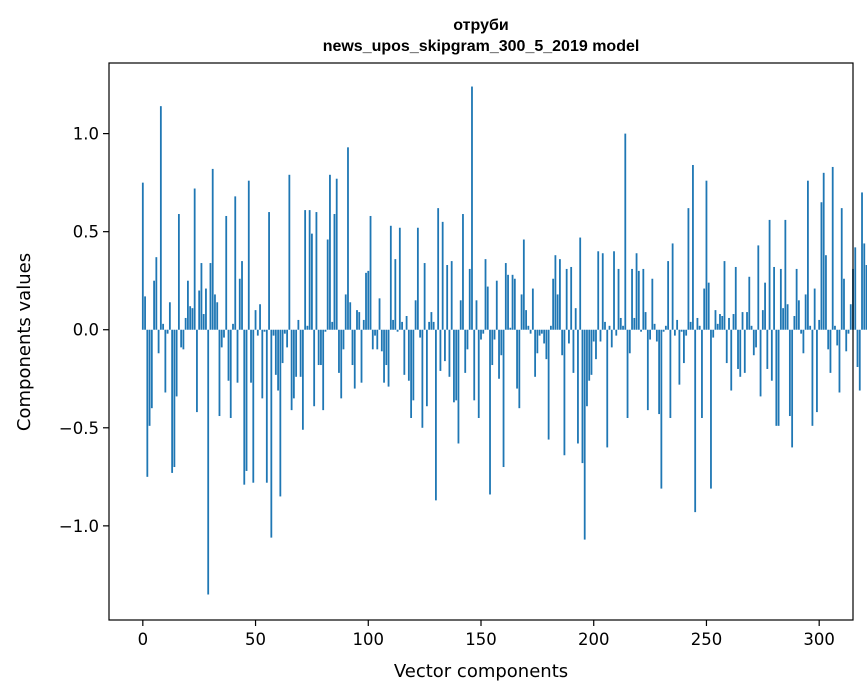 This screenshot has width=867, height=696. I want to click on y-axis-label: Components values, so click(24, 342).